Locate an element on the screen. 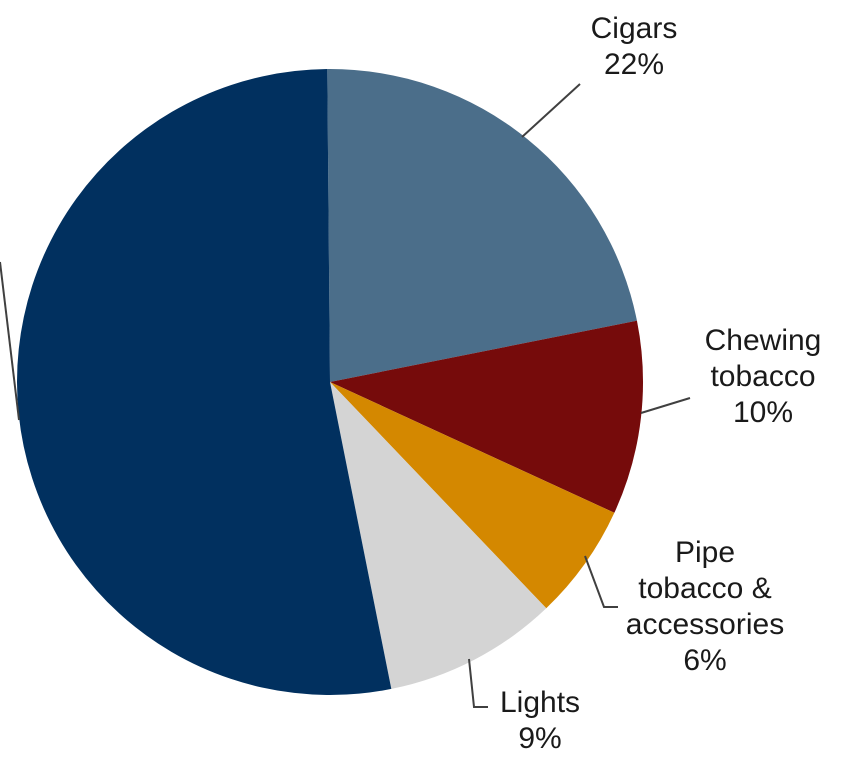 This screenshot has width=842, height=758. slice-value-label: 9% is located at coordinates (539, 738).